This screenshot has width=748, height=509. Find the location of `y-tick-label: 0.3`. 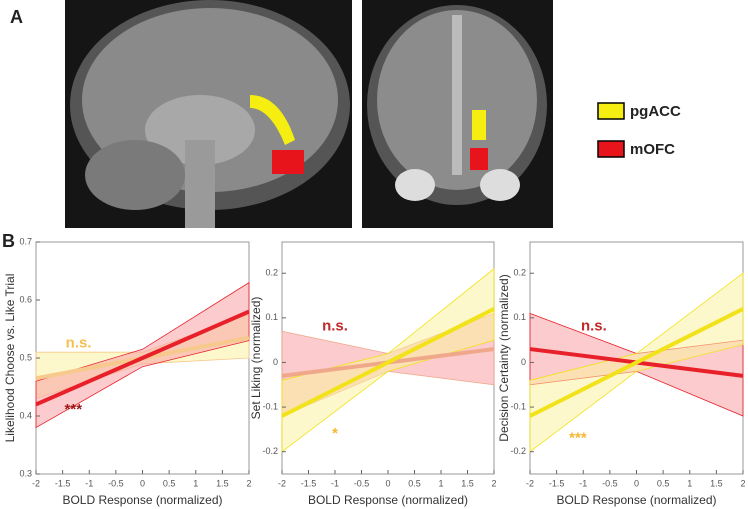

y-tick-label: 0.3 is located at coordinates (25, 473).